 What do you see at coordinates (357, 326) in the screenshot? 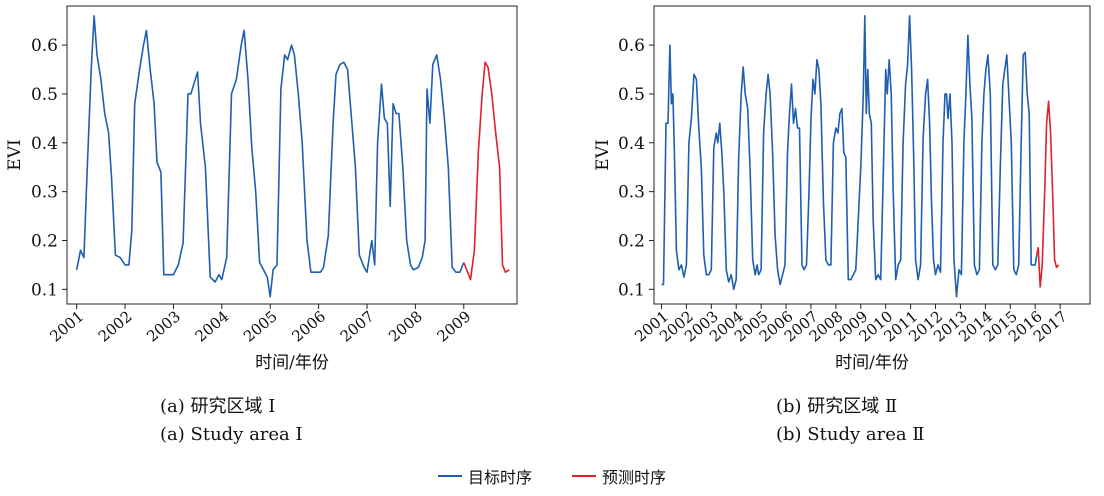
I see `x-tick-label: 2007` at bounding box center [357, 326].